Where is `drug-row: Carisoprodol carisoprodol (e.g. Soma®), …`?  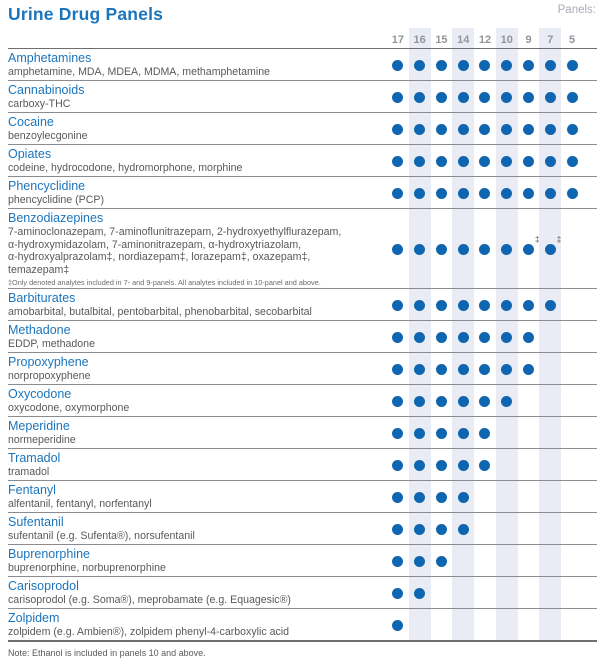
drug-row: Carisoprodol carisoprodol (e.g. Soma®), … is located at coordinates (302, 593).